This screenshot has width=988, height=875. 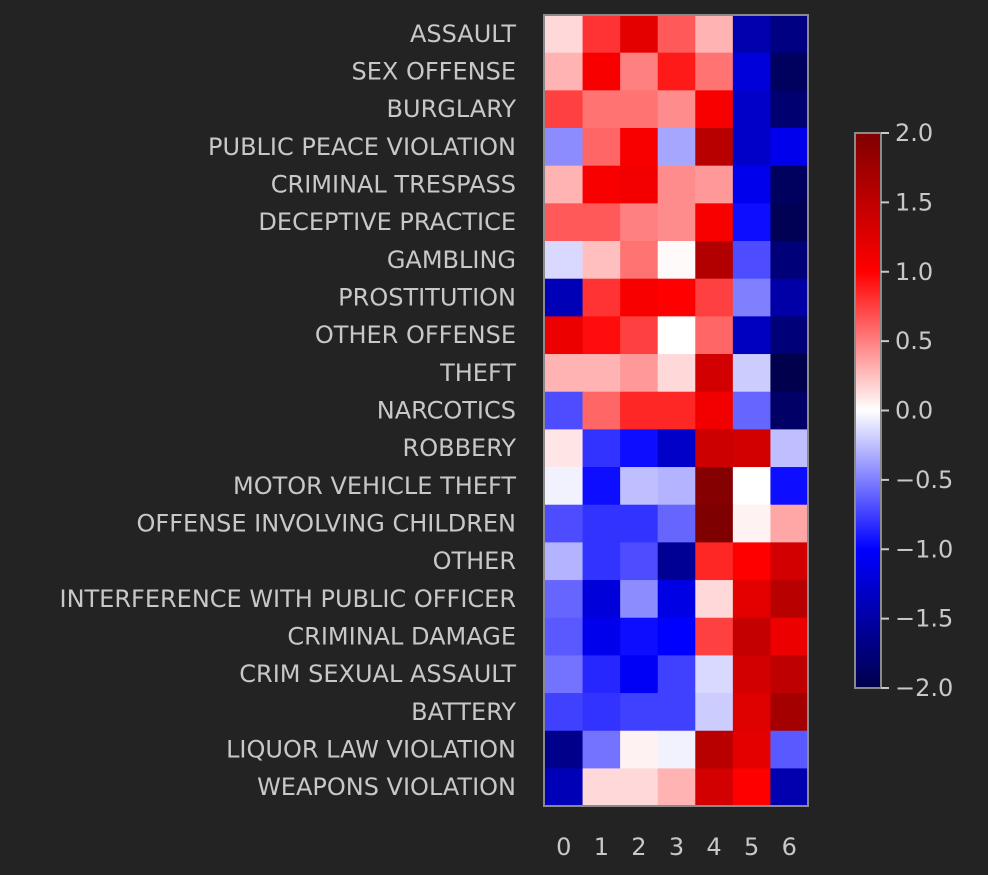 I want to click on row-label: OFFENSE INVOLVING CHILDREN, so click(x=327, y=524).